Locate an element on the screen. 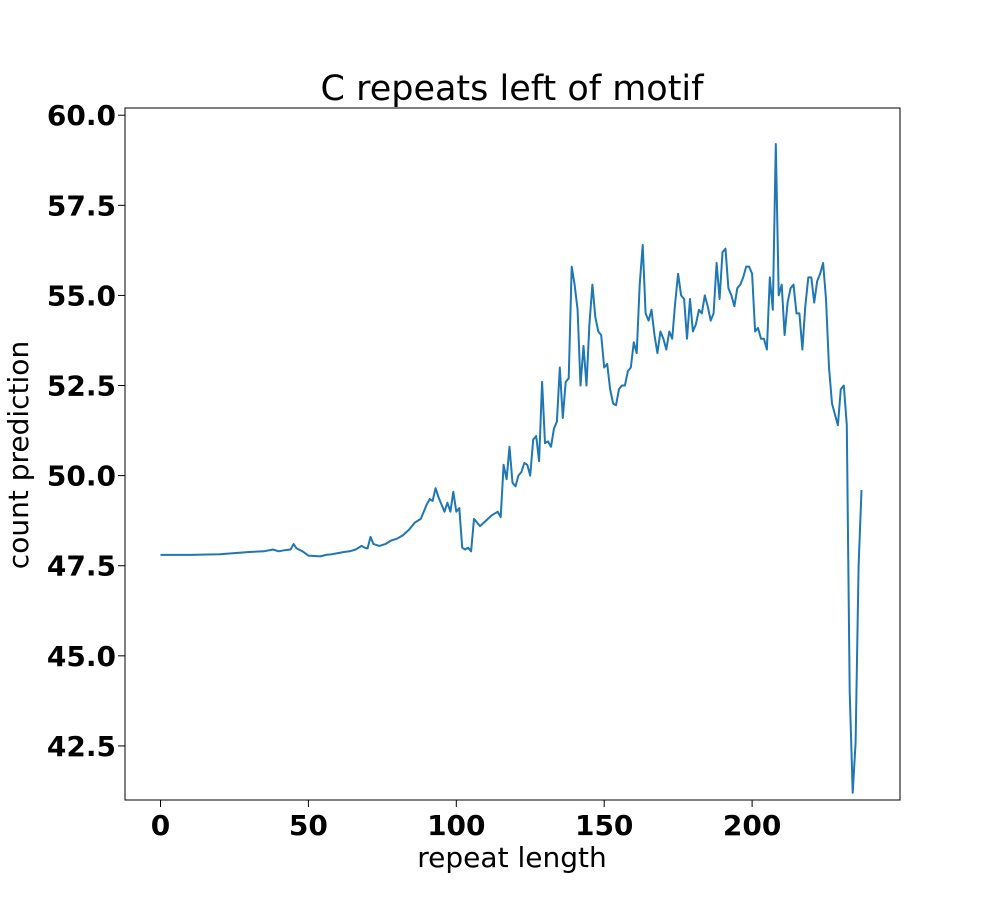 The image size is (1000, 900). x-tick-label: 0 is located at coordinates (160, 825).